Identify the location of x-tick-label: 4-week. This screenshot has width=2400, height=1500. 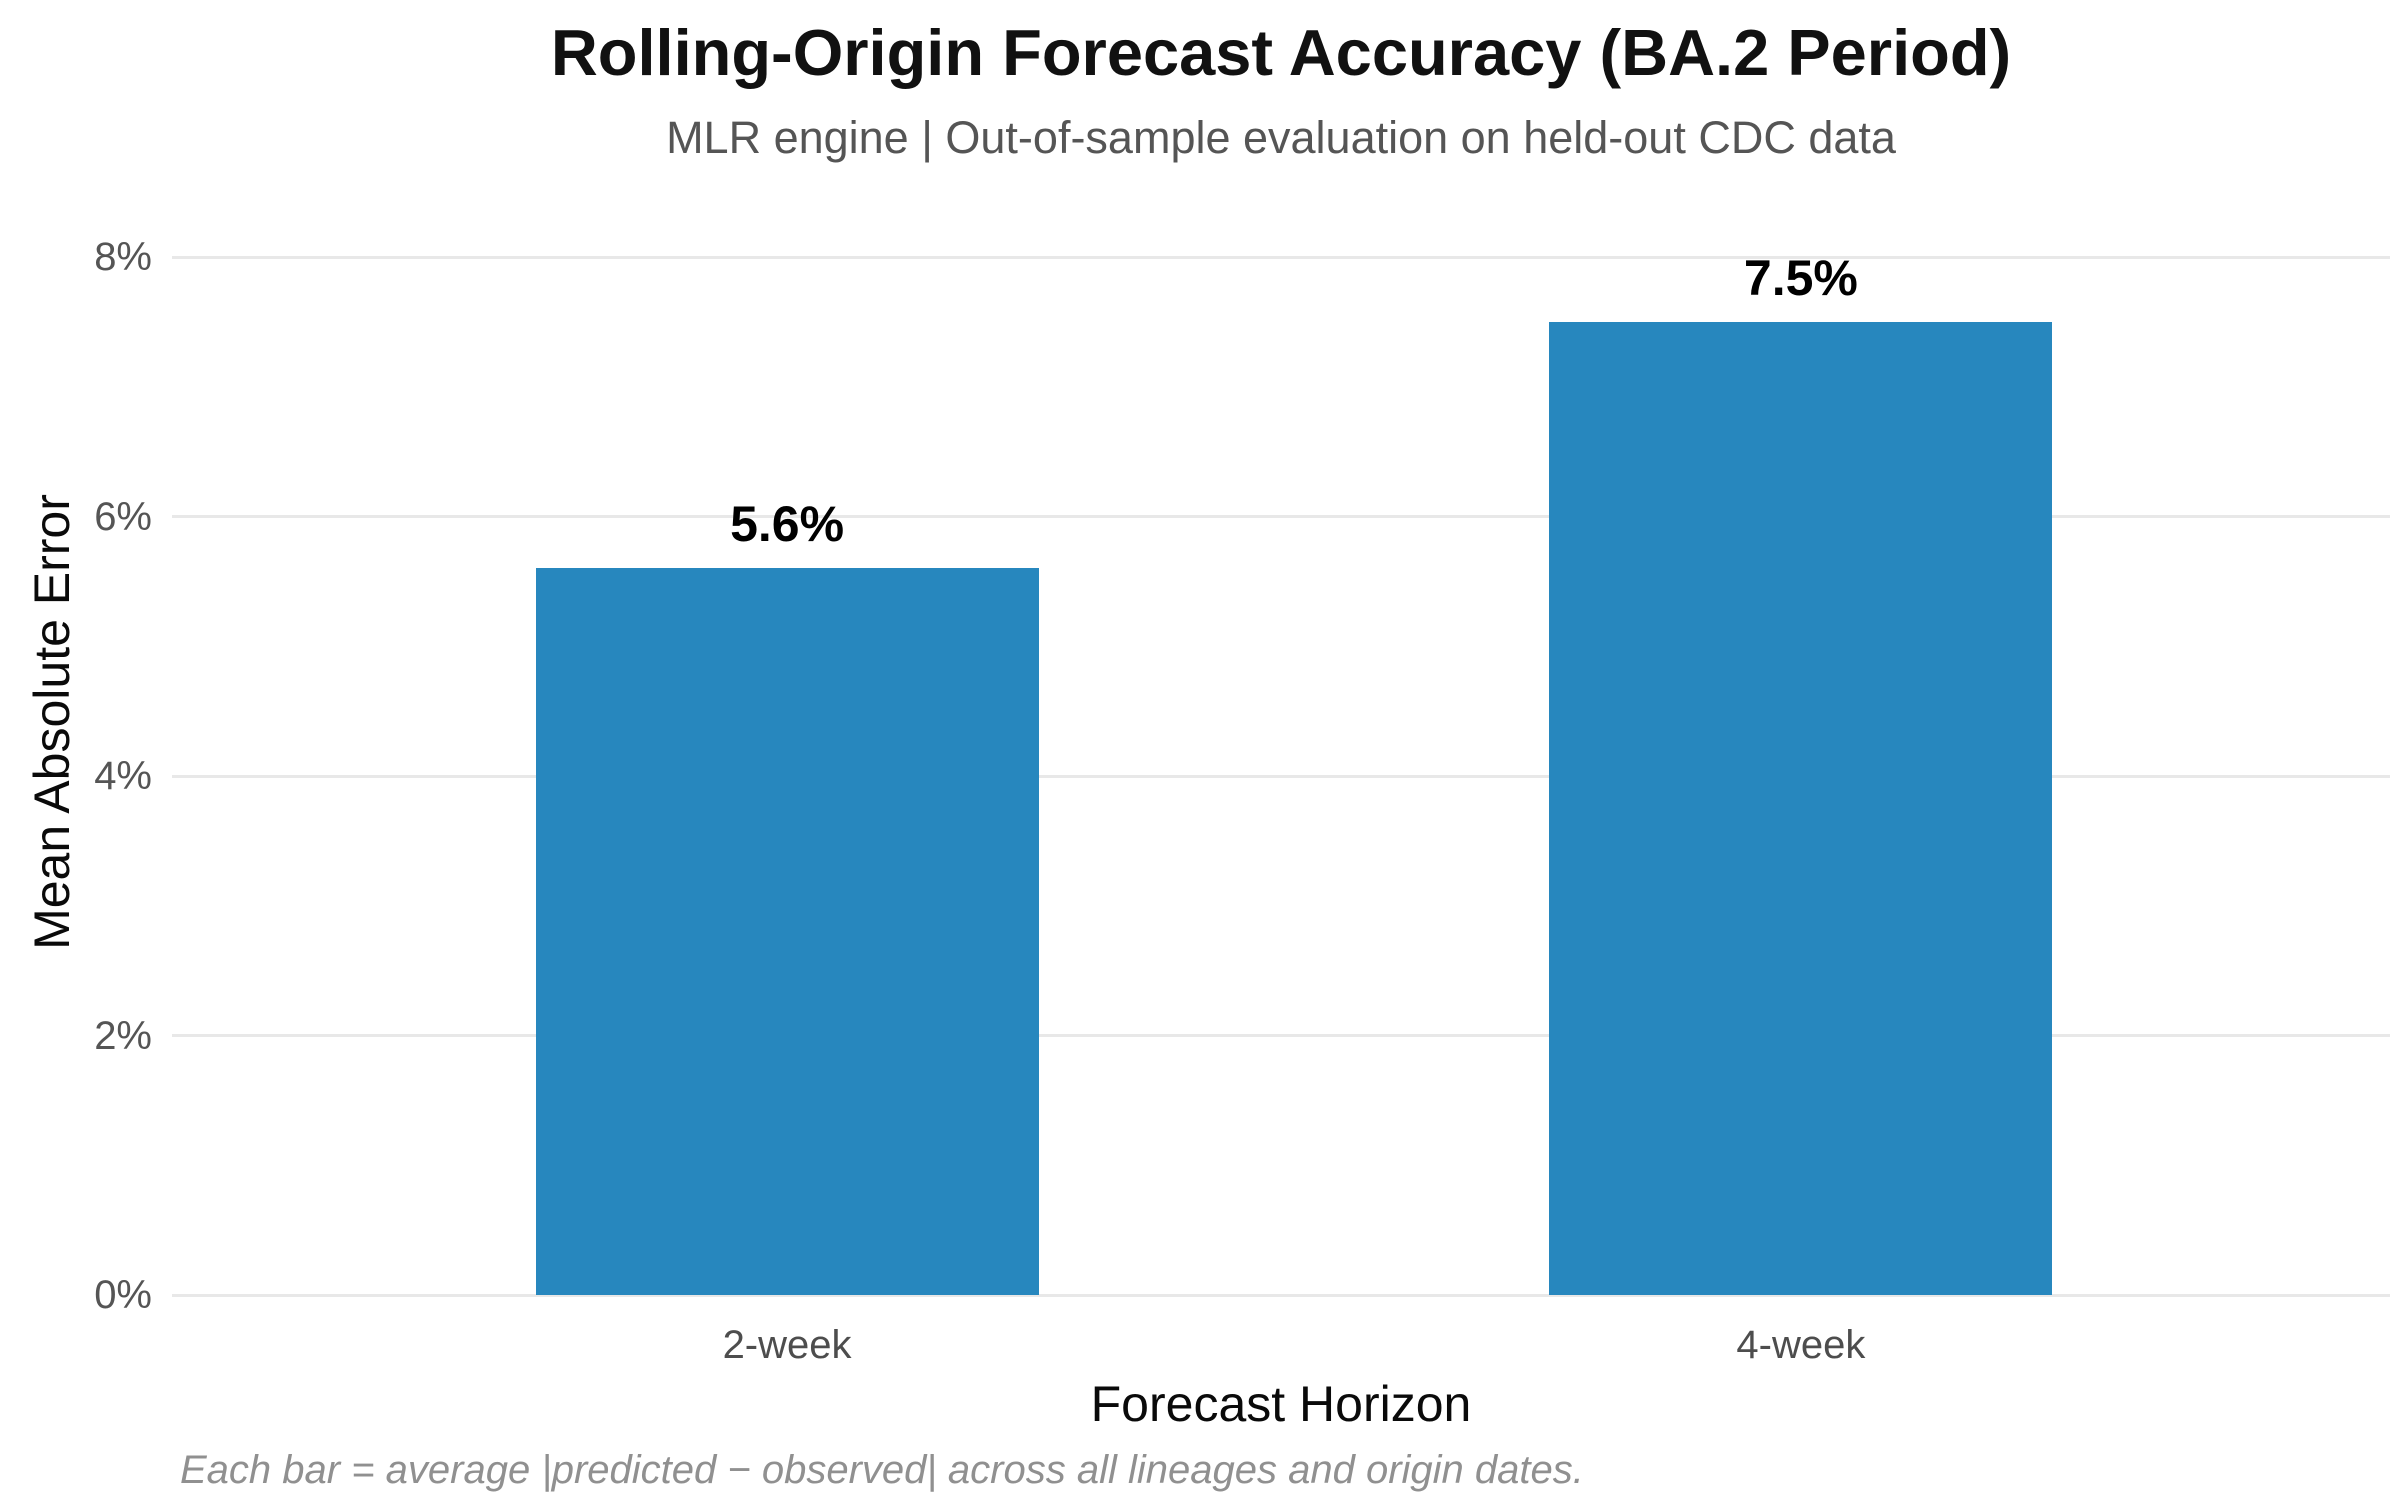
(1801, 1345).